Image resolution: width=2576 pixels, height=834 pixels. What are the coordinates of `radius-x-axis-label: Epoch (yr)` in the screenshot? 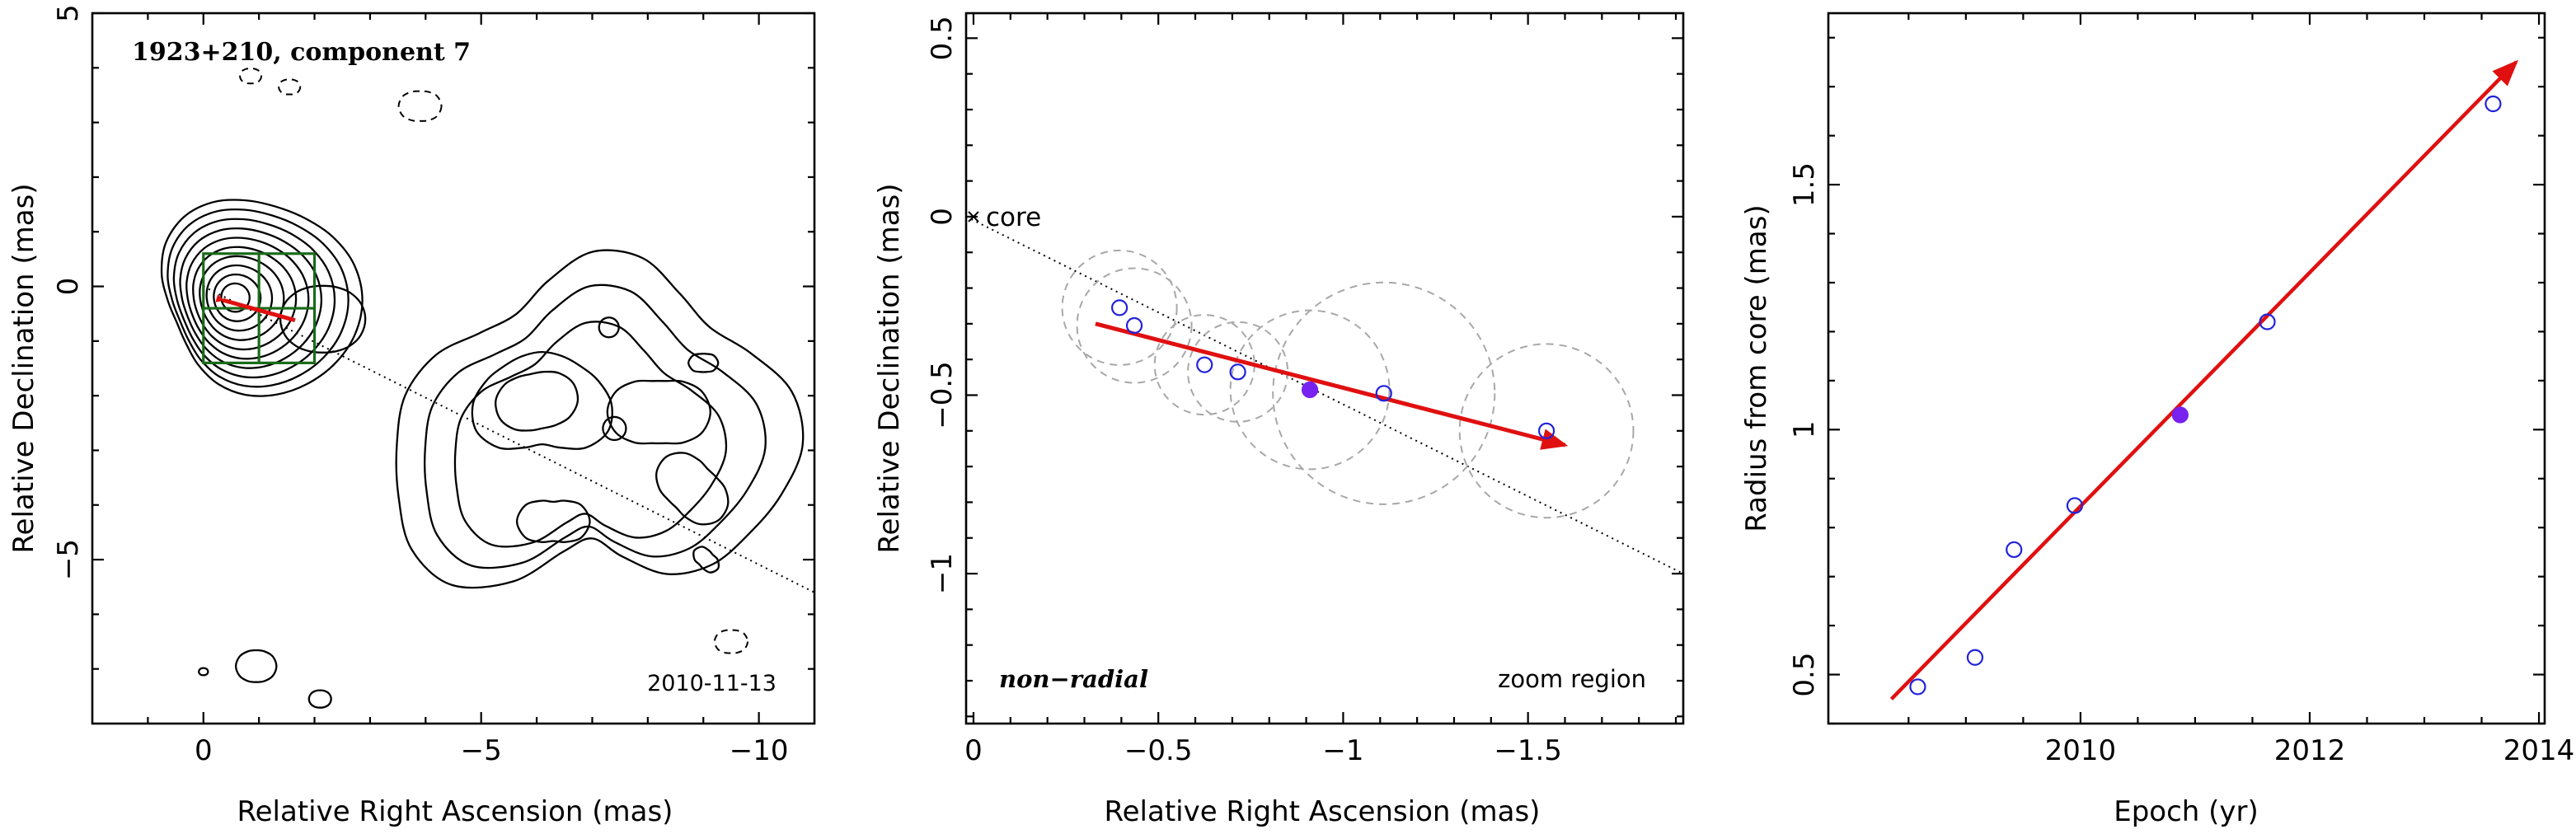 It's located at (2186, 811).